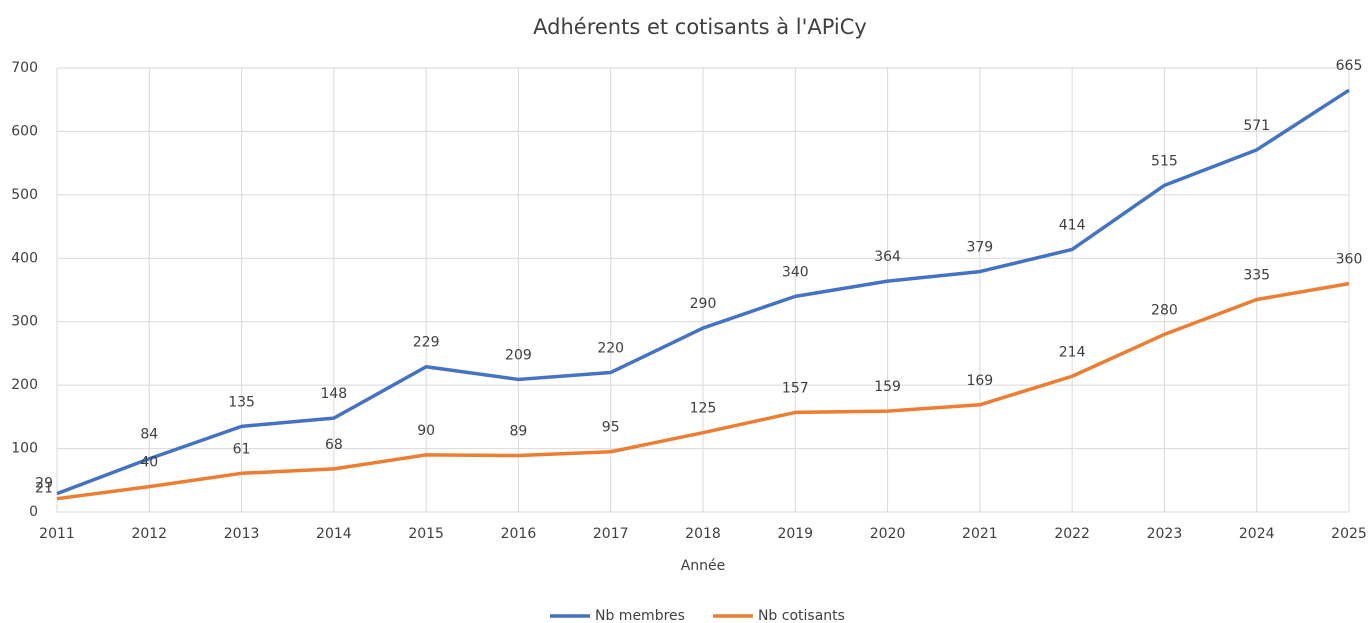  What do you see at coordinates (1349, 534) in the screenshot?
I see `x-tick-label: 2025` at bounding box center [1349, 534].